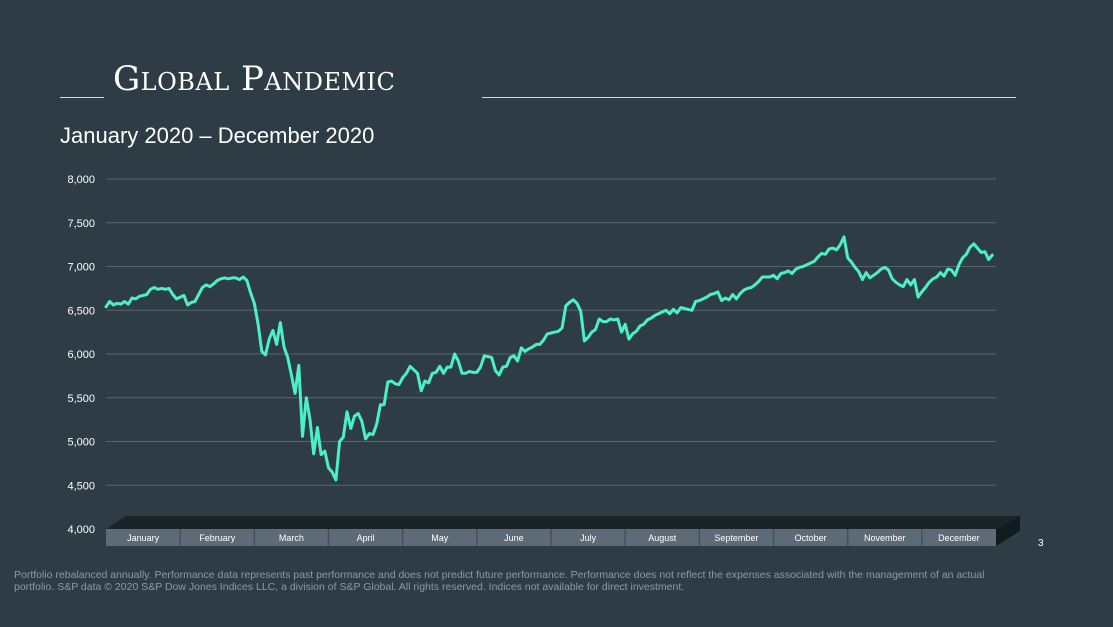 Image resolution: width=1113 pixels, height=627 pixels. What do you see at coordinates (82, 97) in the screenshot?
I see `title-rule-left` at bounding box center [82, 97].